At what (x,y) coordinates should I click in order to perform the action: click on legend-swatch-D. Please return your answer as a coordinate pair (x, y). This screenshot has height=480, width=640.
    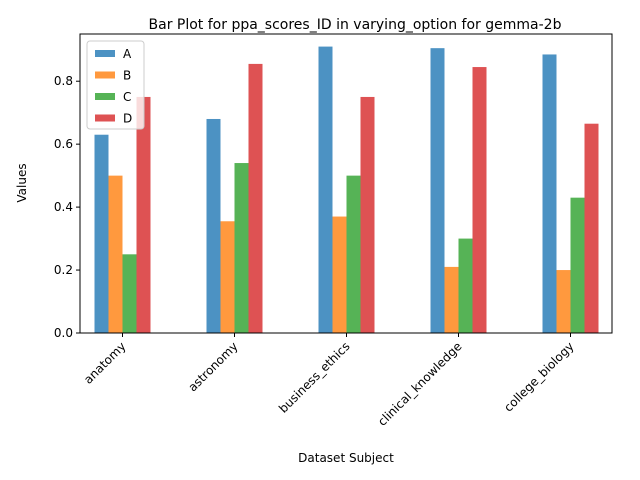
    Looking at the image, I should click on (105, 118).